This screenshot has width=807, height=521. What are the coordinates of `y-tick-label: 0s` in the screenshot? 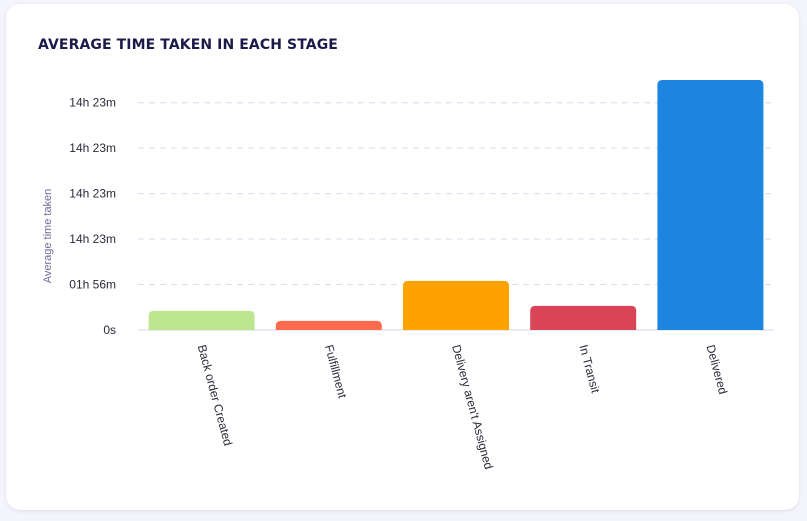 It's located at (109, 330).